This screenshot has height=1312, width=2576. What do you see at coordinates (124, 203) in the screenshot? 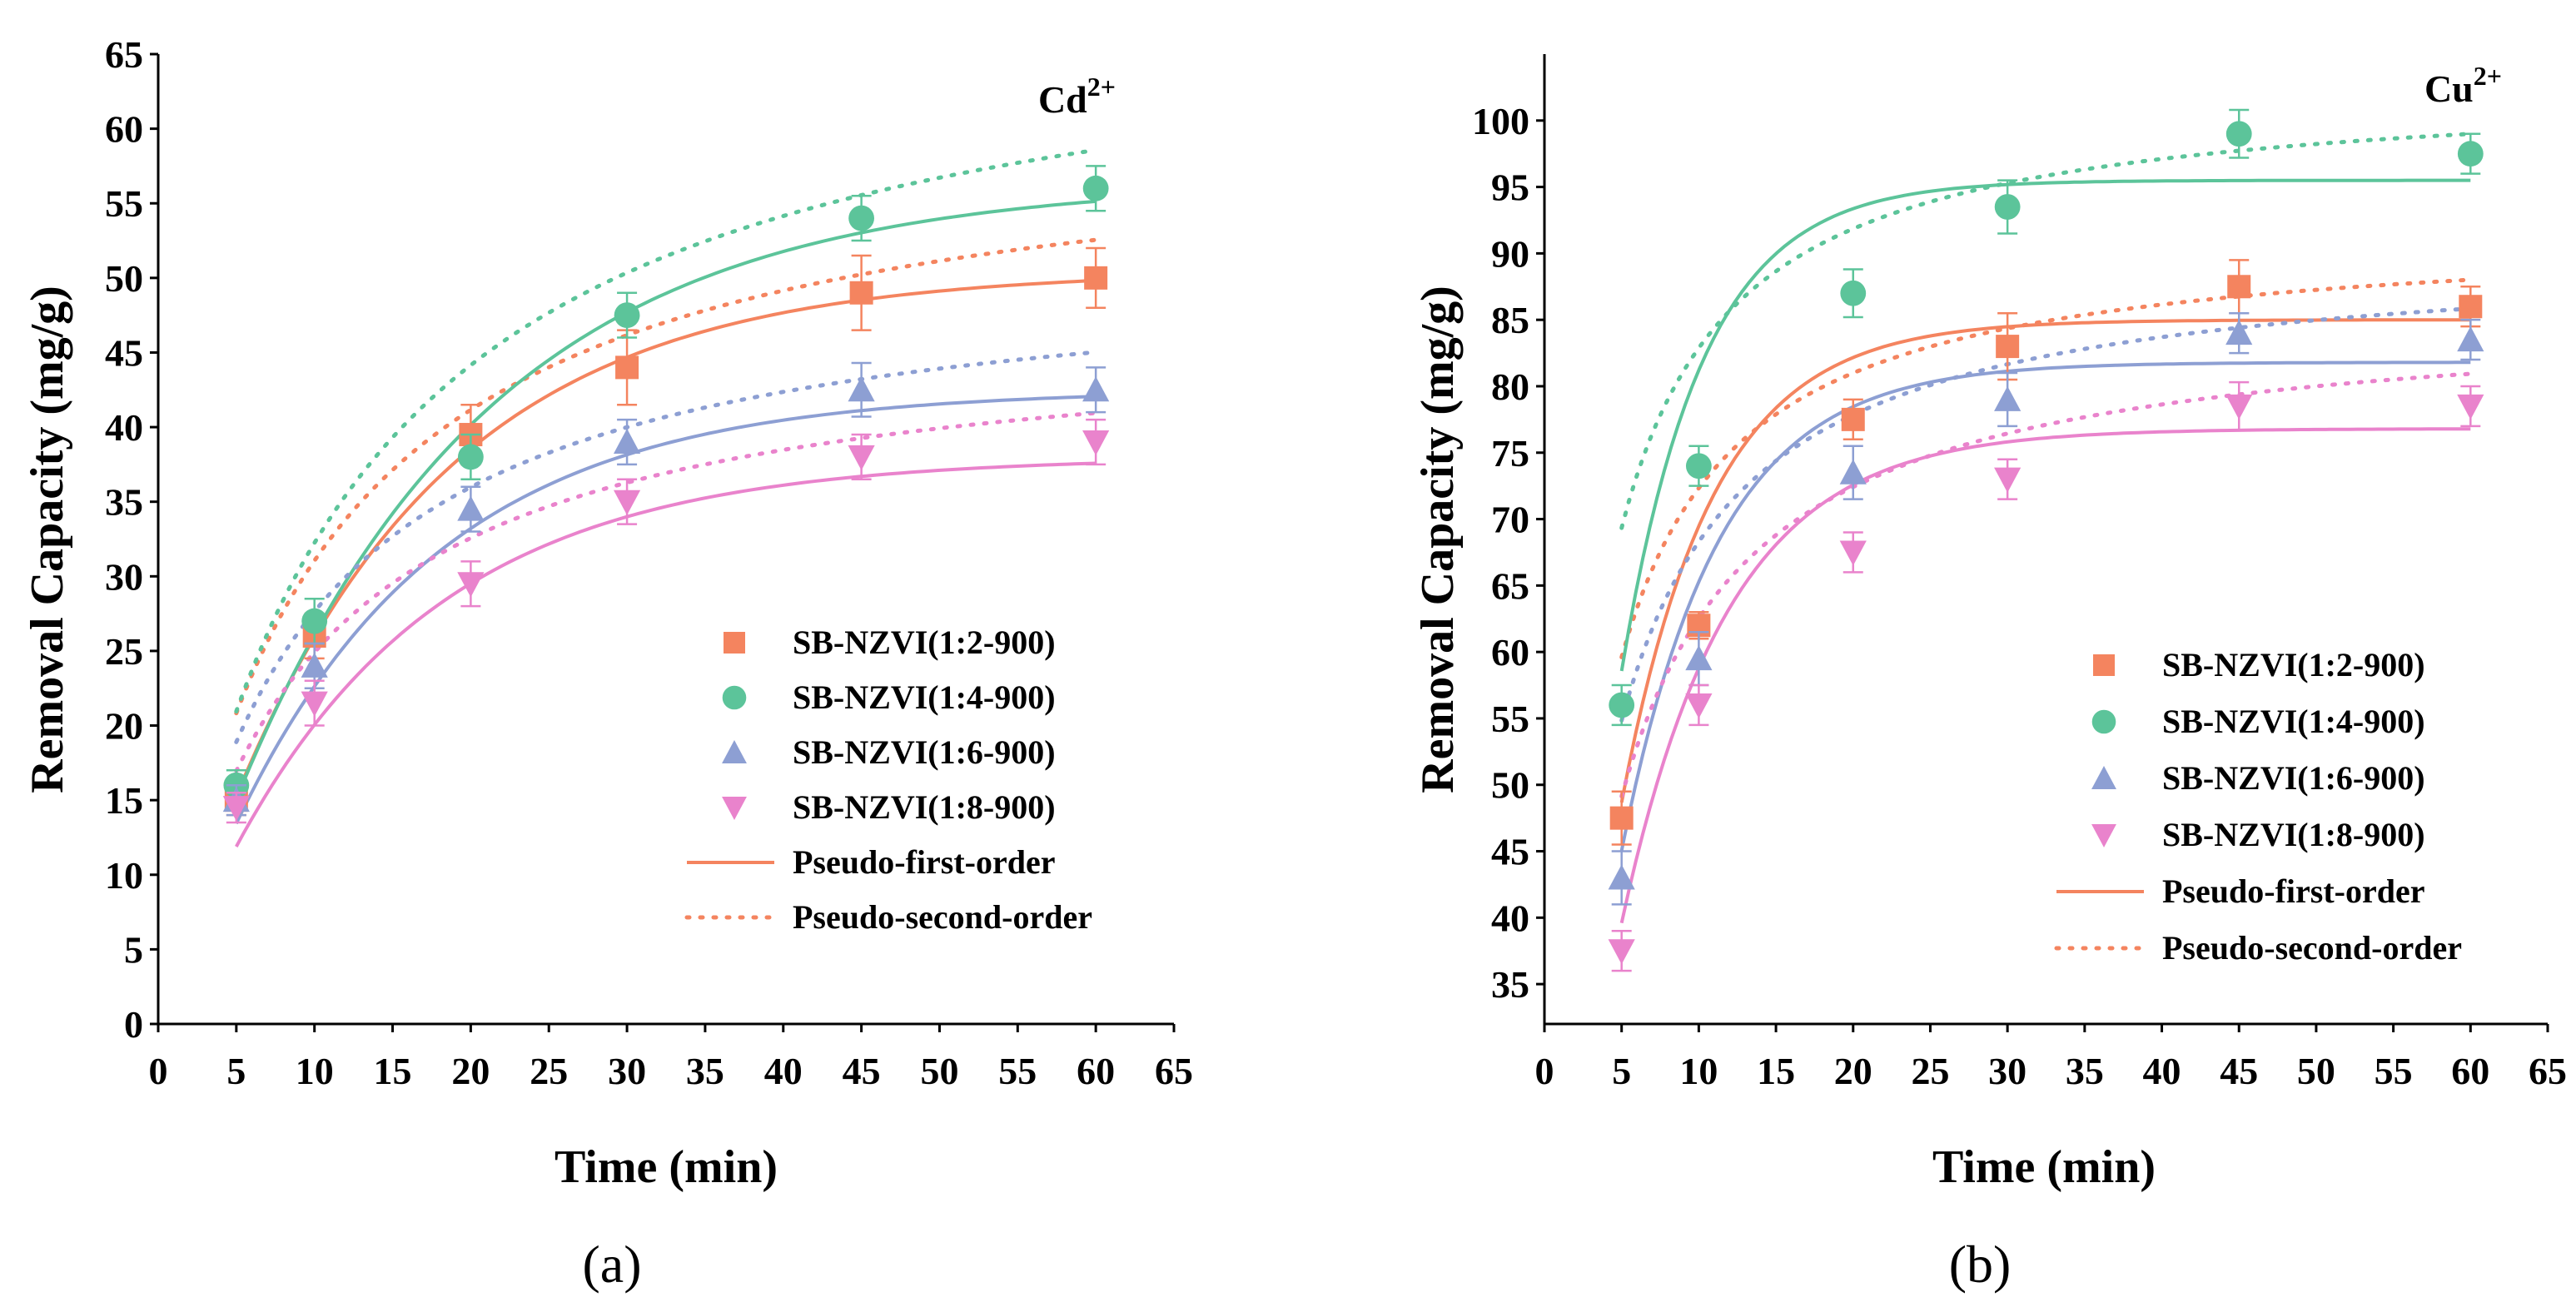
I see `y-tick-label: 55` at bounding box center [124, 203].